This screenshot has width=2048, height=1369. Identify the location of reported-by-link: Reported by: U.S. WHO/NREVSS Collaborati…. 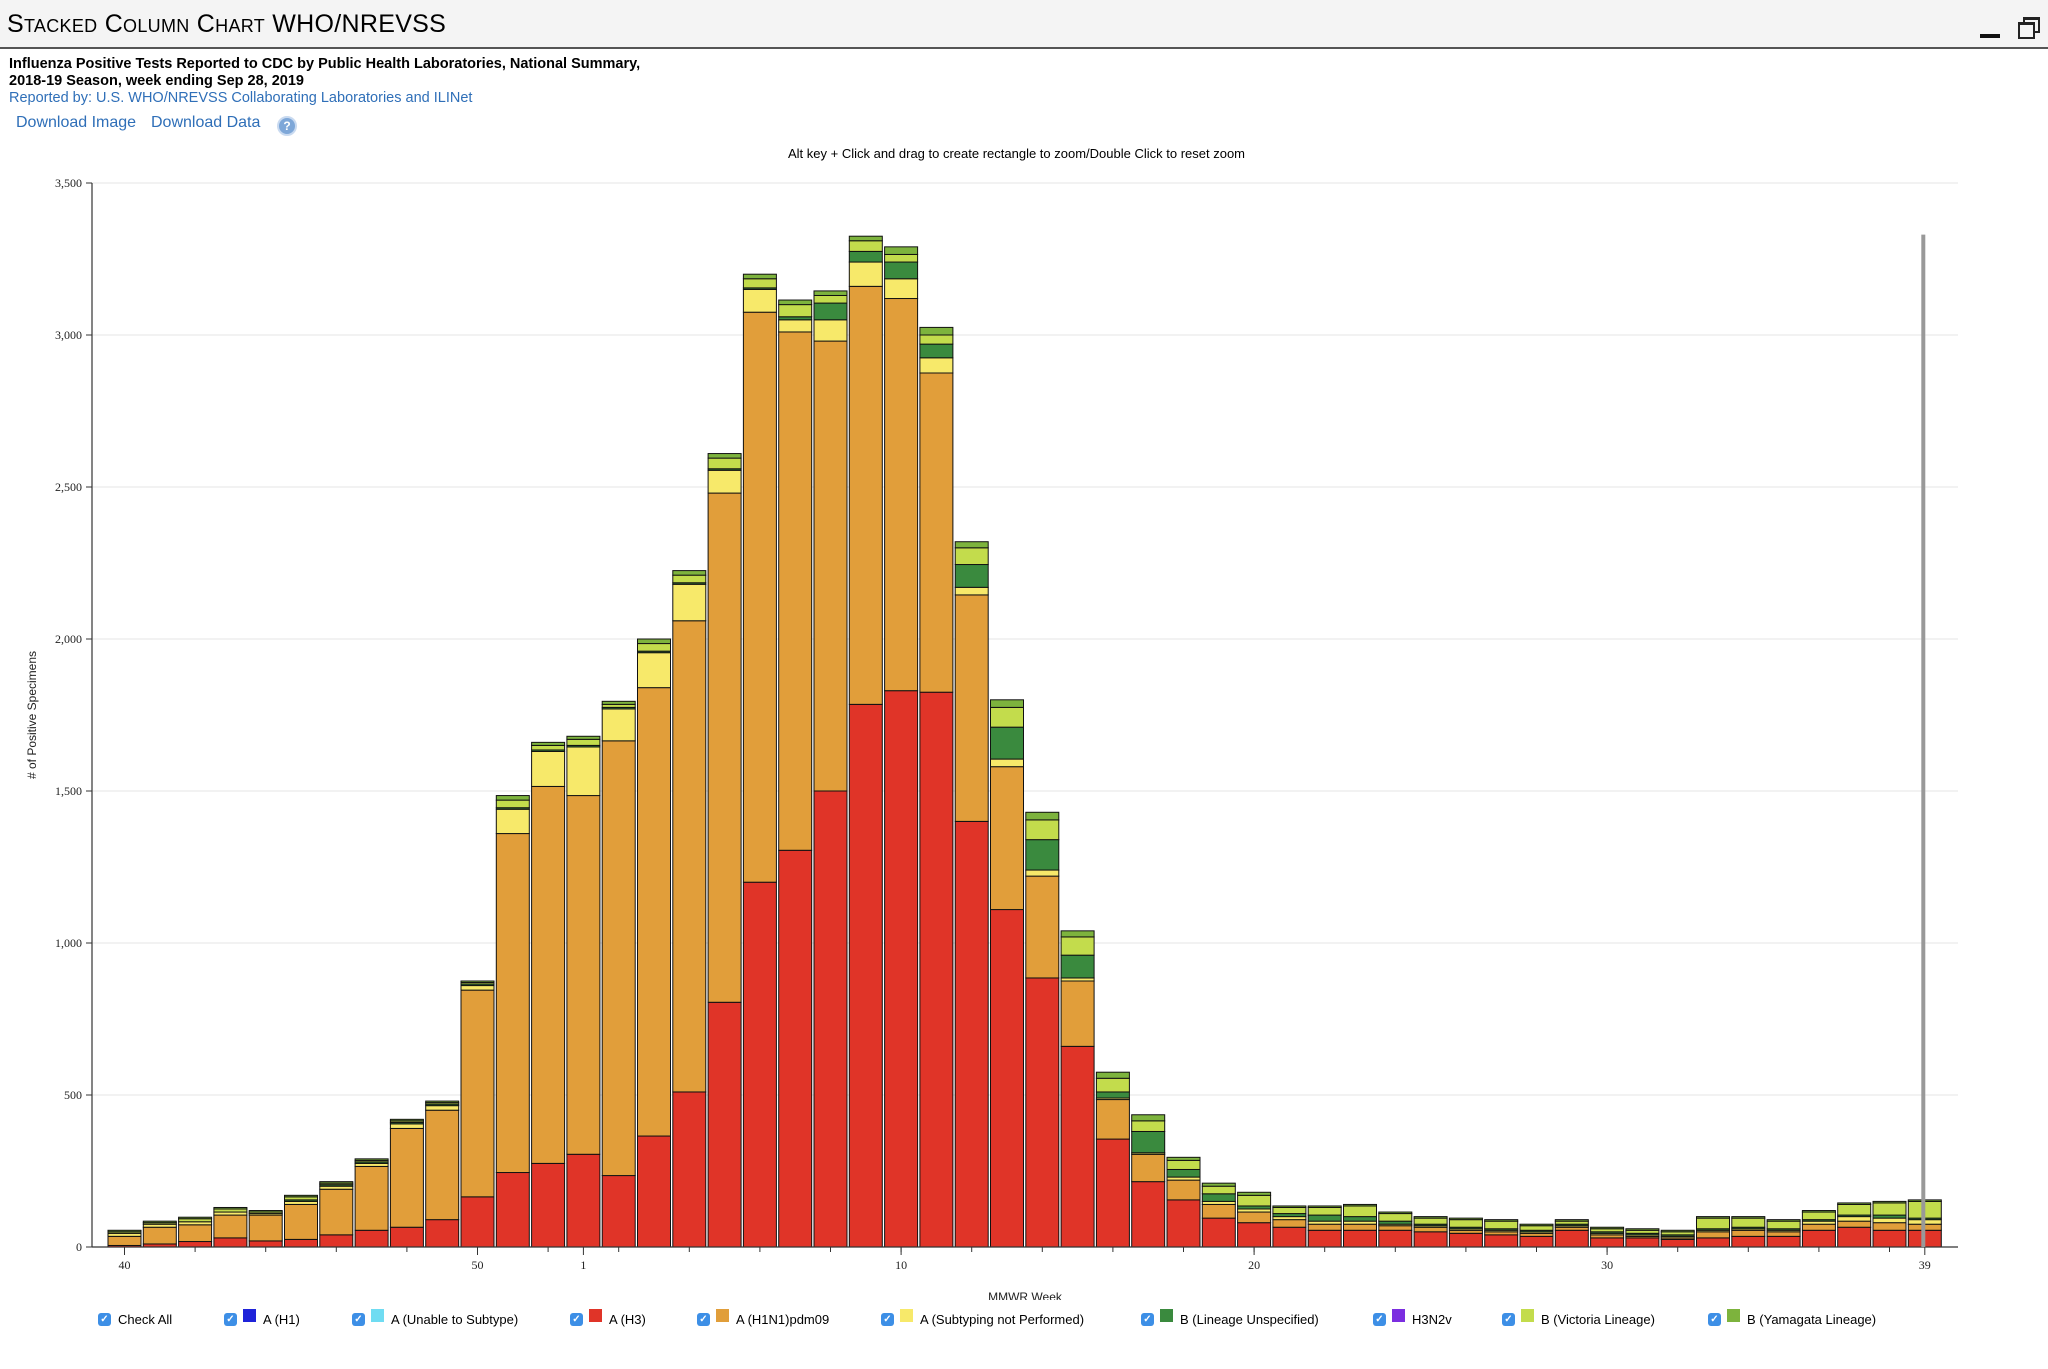
(241, 98).